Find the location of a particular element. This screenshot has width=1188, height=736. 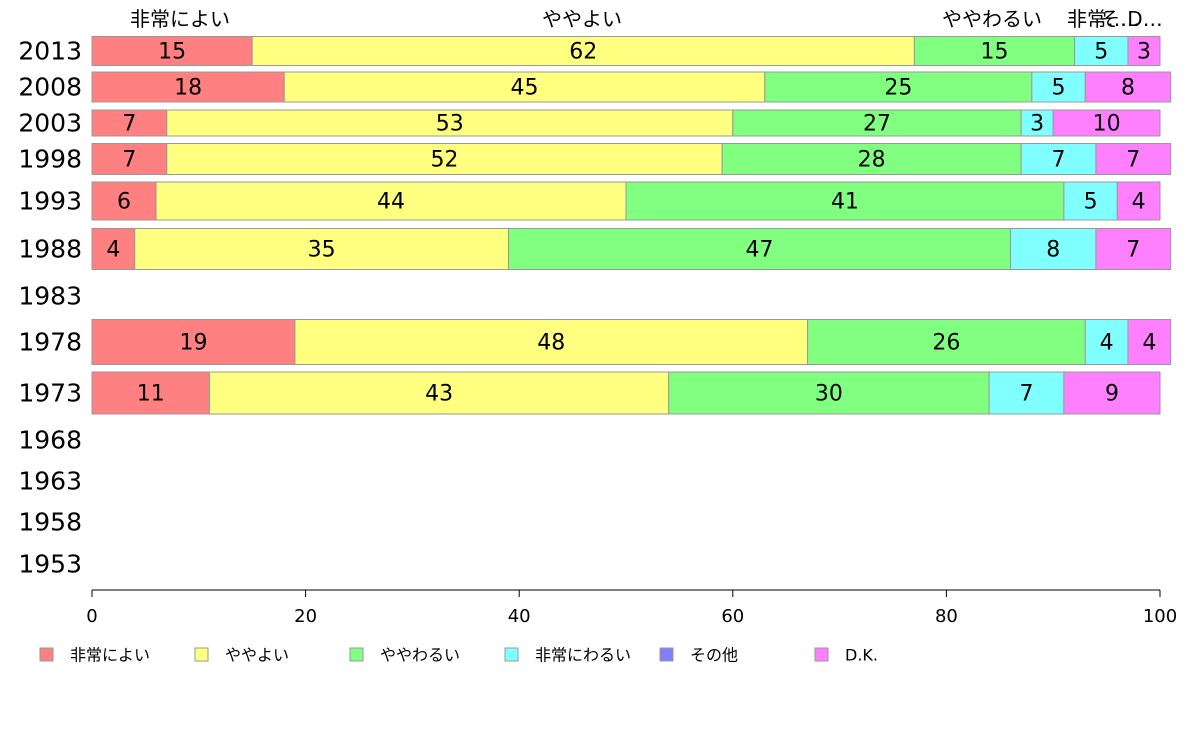

legend: 非常によい ややよい ややわるい 非常にわるい その他 D.K. is located at coordinates (458, 655).